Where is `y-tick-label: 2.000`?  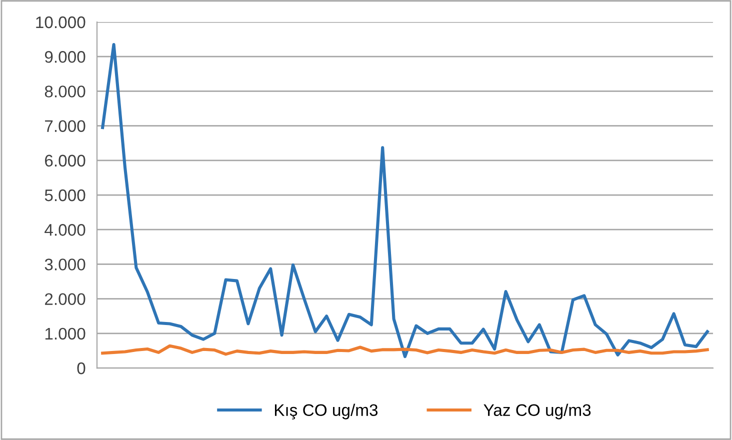
y-tick-label: 2.000 is located at coordinates (65, 299).